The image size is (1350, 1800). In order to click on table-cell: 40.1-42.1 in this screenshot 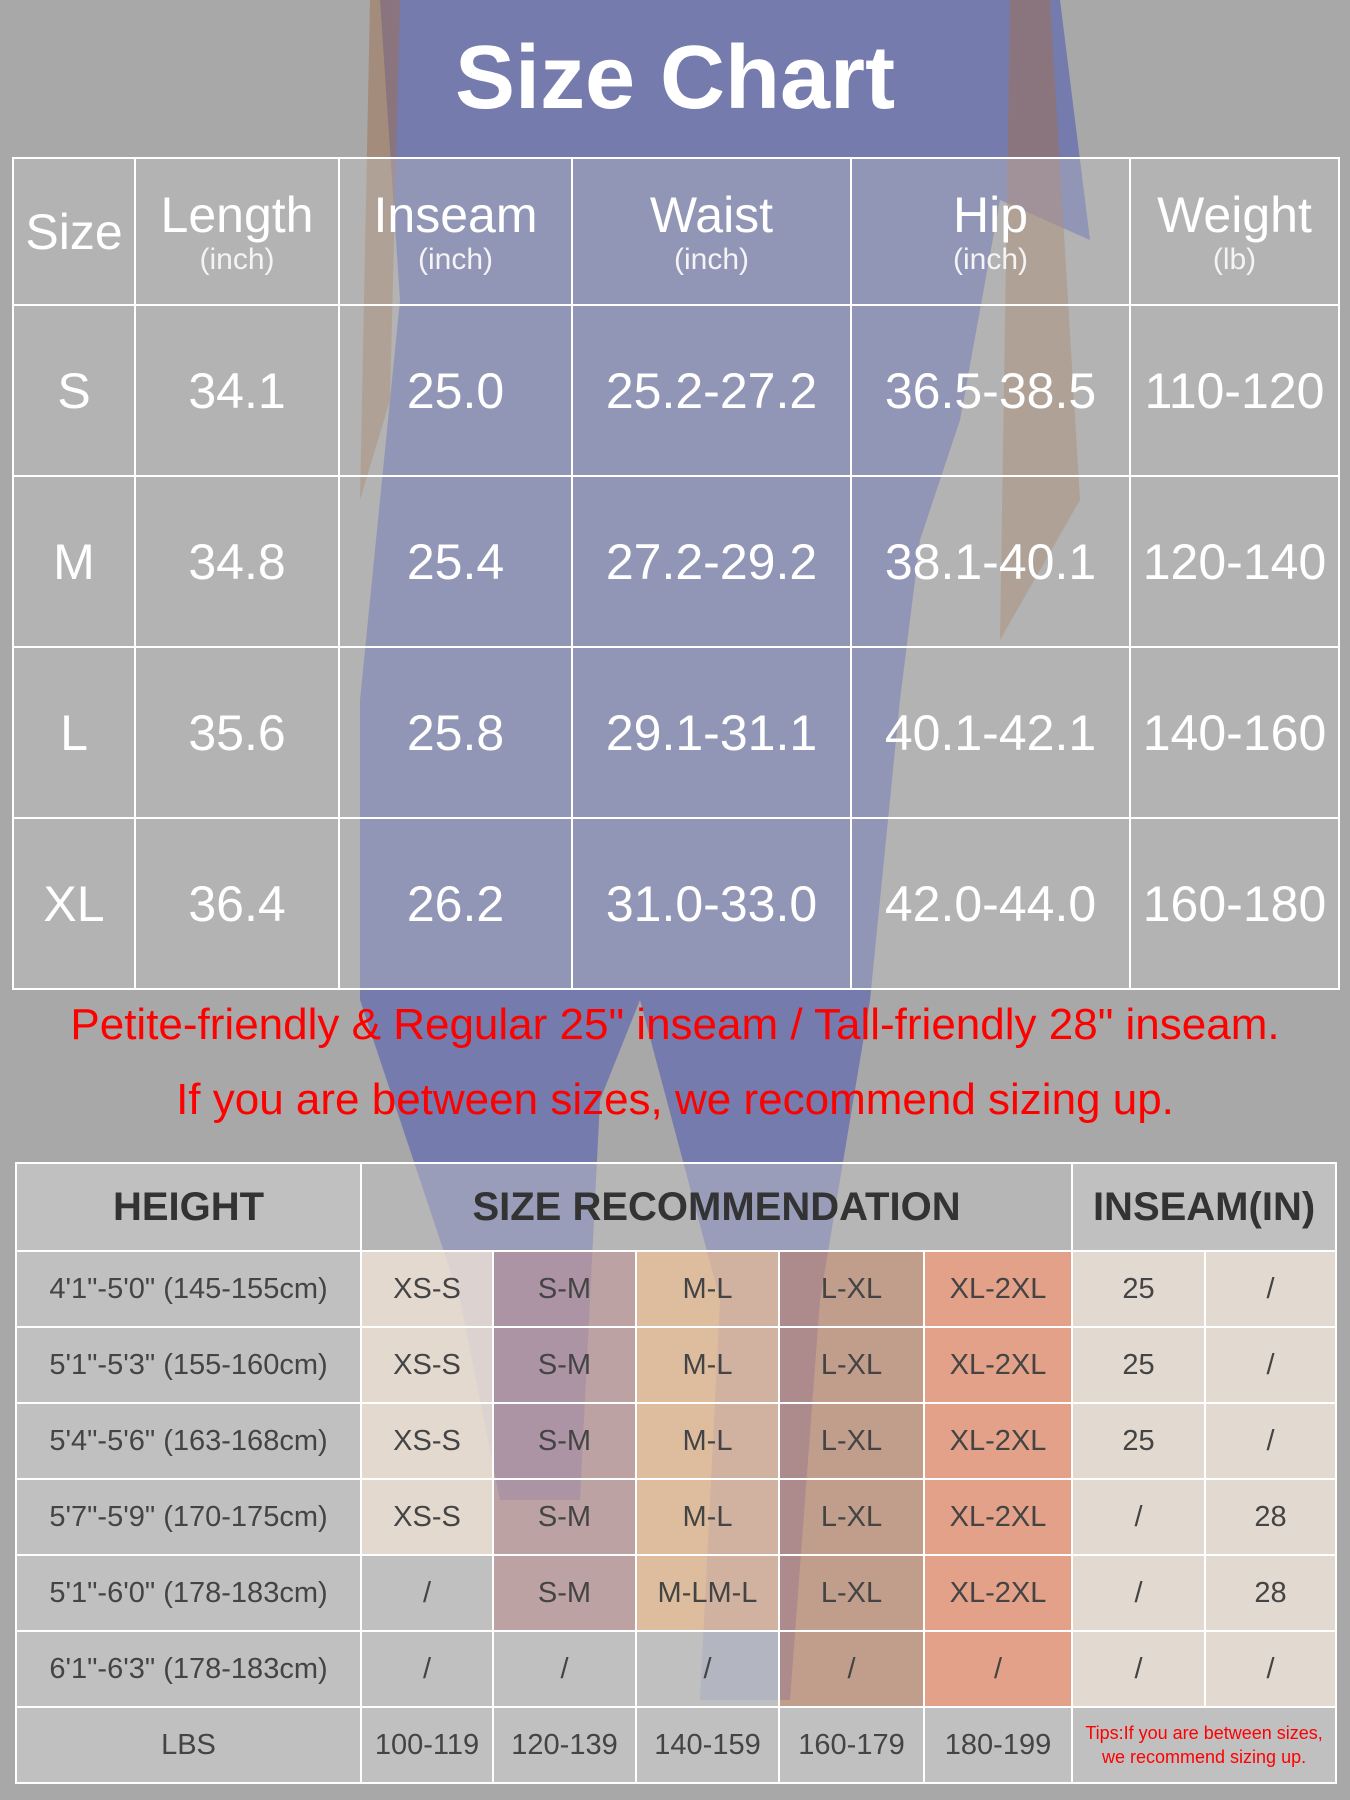, I will do `click(990, 732)`.